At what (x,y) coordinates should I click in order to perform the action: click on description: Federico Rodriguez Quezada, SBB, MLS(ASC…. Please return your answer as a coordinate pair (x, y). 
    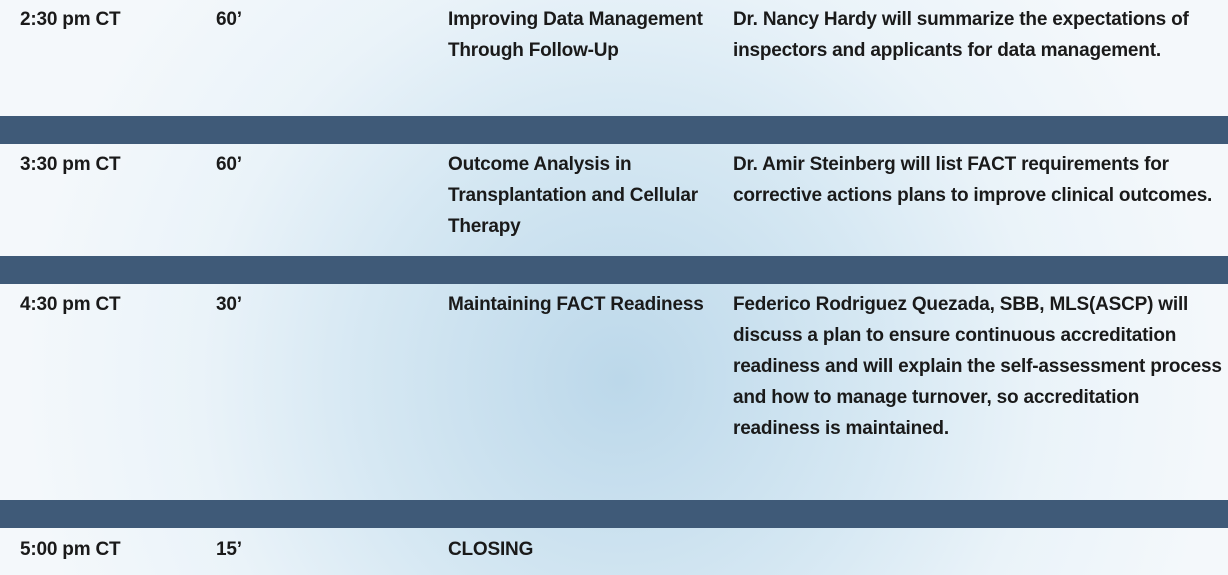
    Looking at the image, I should click on (977, 366).